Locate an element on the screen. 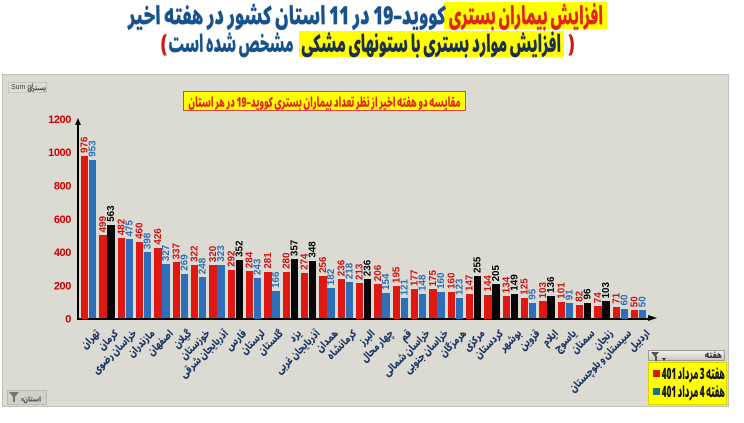 The width and height of the screenshot is (744, 423). svg-text: 256 is located at coordinates (323, 264).